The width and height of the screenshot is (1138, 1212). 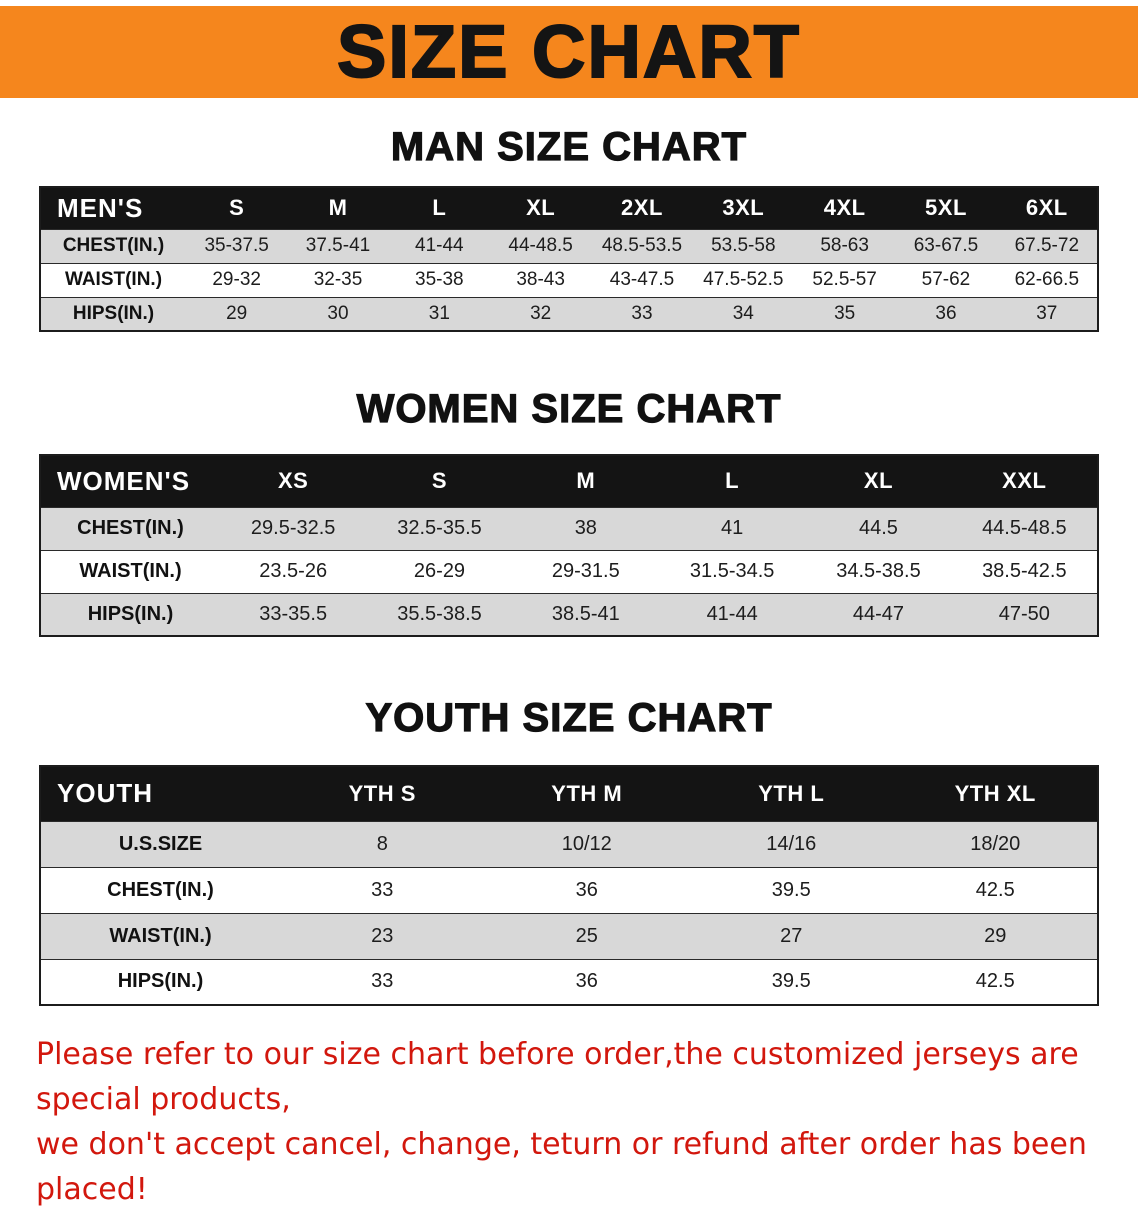 I want to click on table-header: WOMEN'S XS S M L XL XXL, so click(x=569, y=481).